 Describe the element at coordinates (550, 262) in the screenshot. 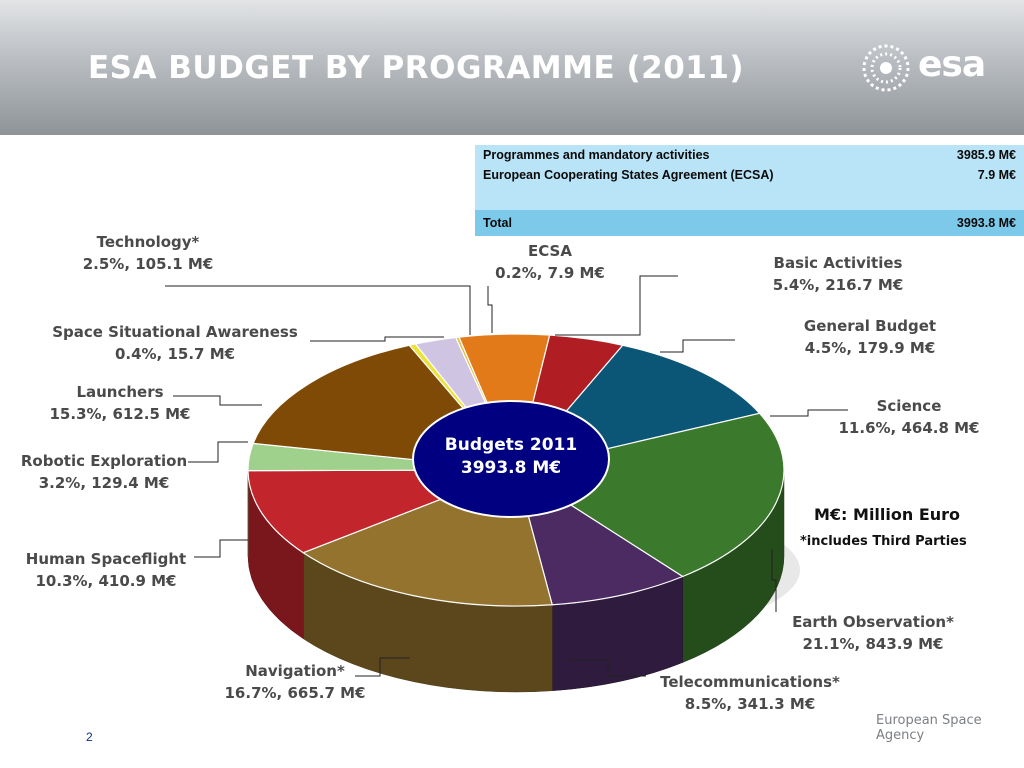

I see `label-ecsa: ECSA 0.2%, 7.9 M€` at that location.